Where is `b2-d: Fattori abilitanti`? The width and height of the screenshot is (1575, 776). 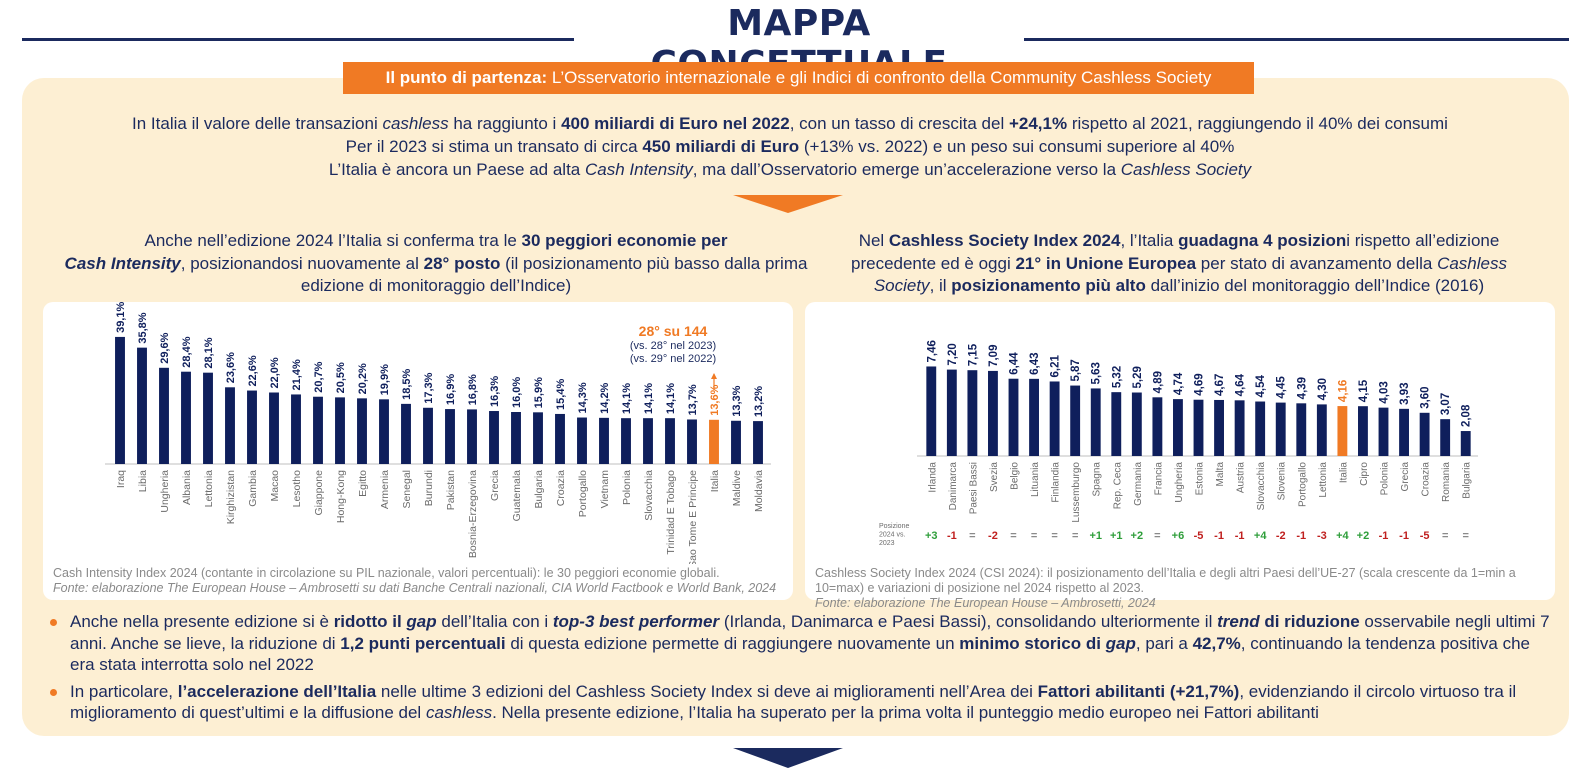 b2-d: Fattori abilitanti is located at coordinates (1101, 691).